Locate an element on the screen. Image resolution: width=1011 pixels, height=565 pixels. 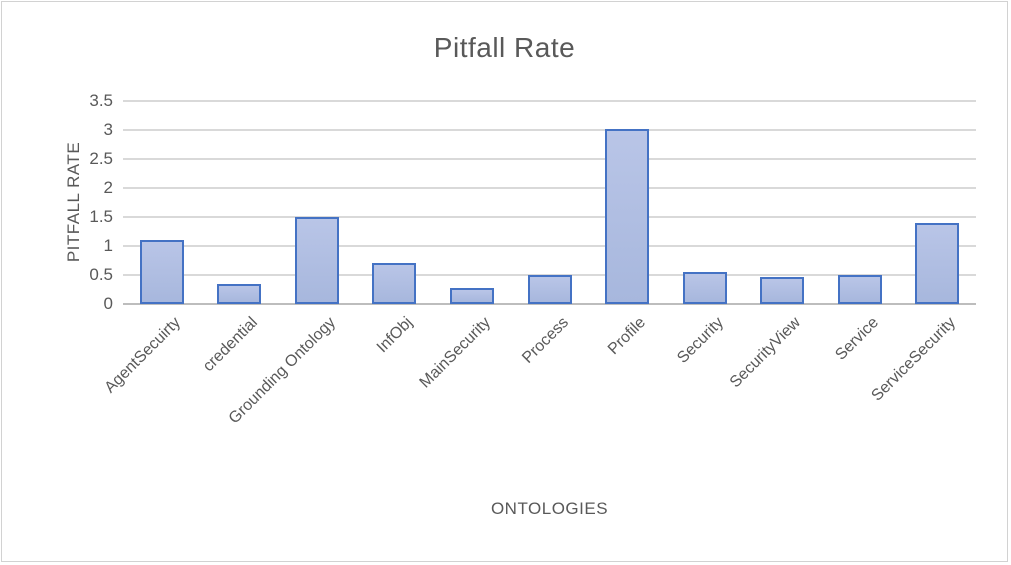
x-axis-category-label: Service is located at coordinates (856, 339).